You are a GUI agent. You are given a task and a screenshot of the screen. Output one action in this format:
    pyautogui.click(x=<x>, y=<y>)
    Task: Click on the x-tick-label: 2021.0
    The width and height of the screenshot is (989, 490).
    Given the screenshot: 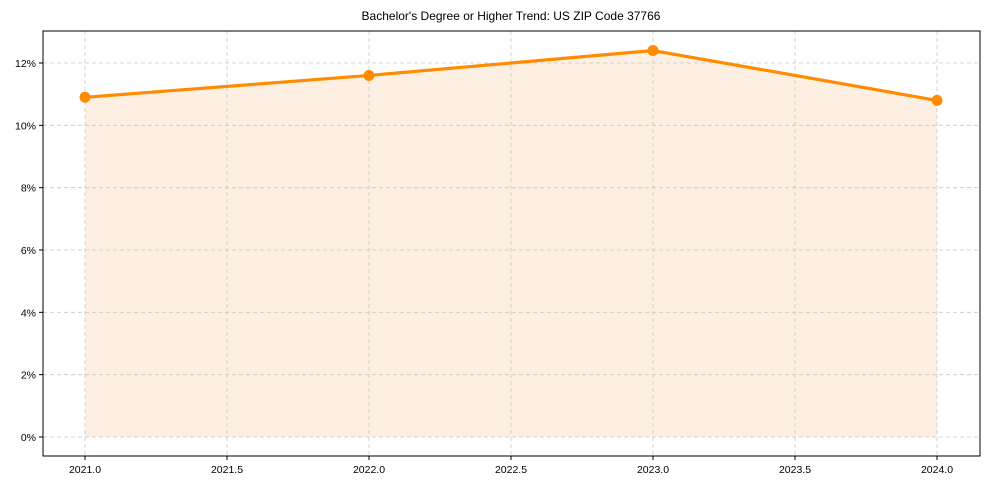 What is the action you would take?
    pyautogui.click(x=85, y=470)
    